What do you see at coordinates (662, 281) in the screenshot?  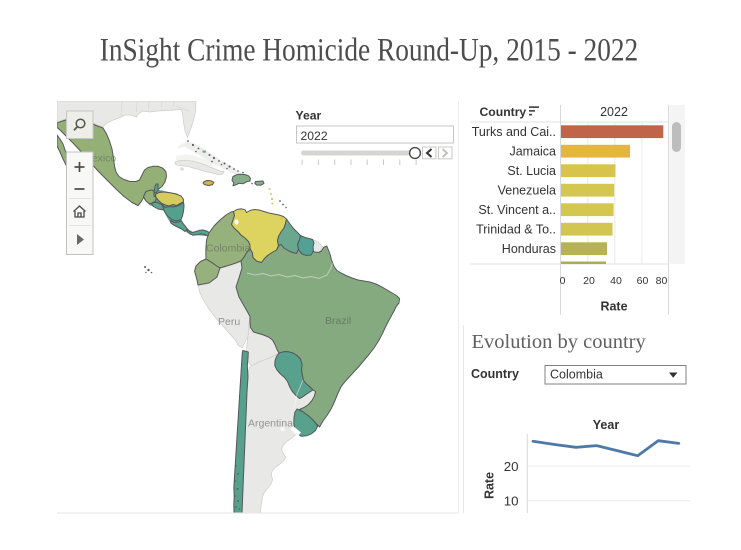 I see `svg-text: 80` at bounding box center [662, 281].